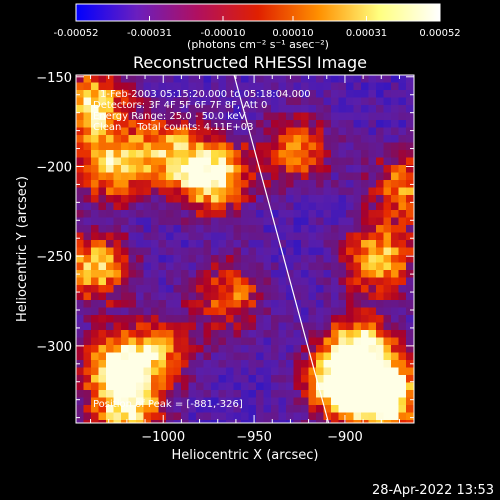 The image size is (500, 500). What do you see at coordinates (366, 33) in the screenshot?
I see `colorbar-tick-label: 0.00031` at bounding box center [366, 33].